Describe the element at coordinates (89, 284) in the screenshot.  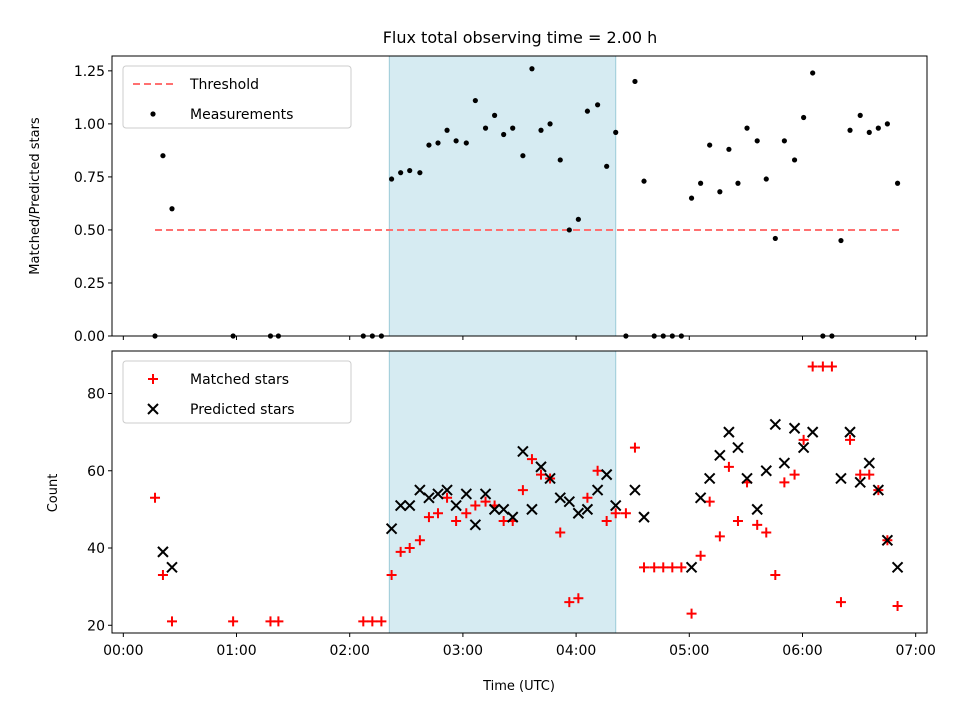
I see `top-ytick-label: 0.25` at that location.